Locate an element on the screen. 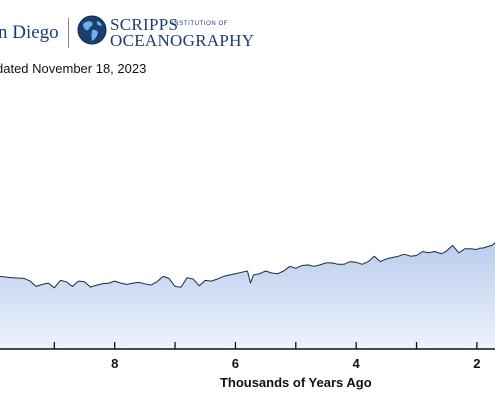 This screenshot has width=495, height=400. x-tick-label: 8 is located at coordinates (114, 363).